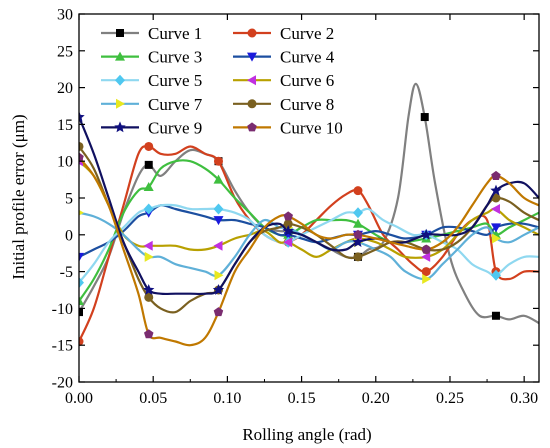  What do you see at coordinates (62, 309) in the screenshot?
I see `y-tick-label: -10` at bounding box center [62, 309].